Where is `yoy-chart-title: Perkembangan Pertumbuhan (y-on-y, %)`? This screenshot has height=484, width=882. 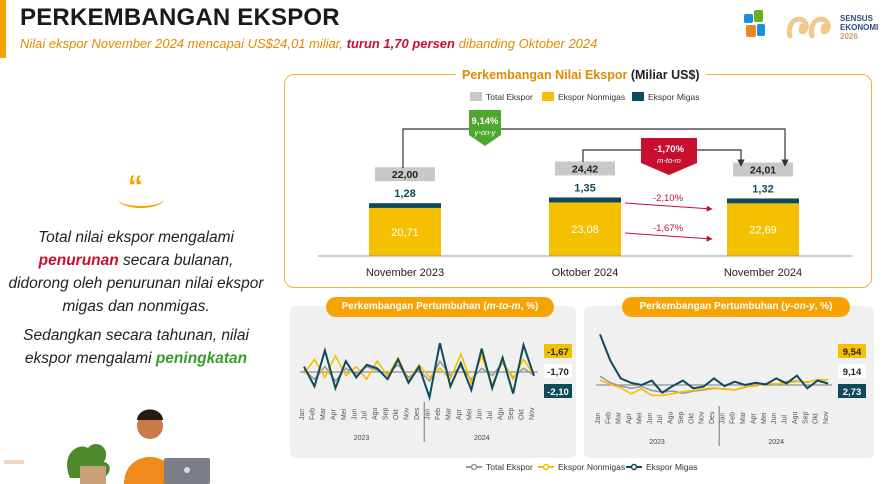 yoy-chart-title: Perkembangan Pertumbuhan (y-on-y, %) is located at coordinates (736, 307).